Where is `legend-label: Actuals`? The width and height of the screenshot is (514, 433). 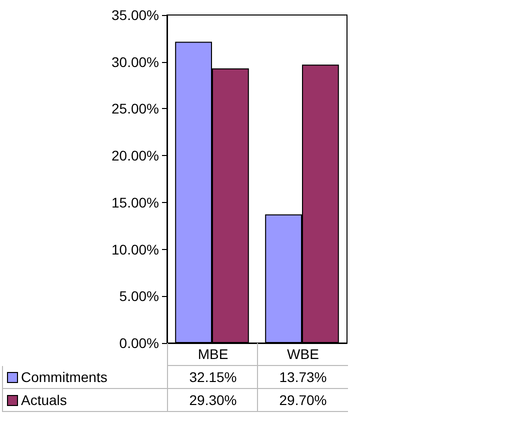
legend-label: Actuals is located at coordinates (44, 400).